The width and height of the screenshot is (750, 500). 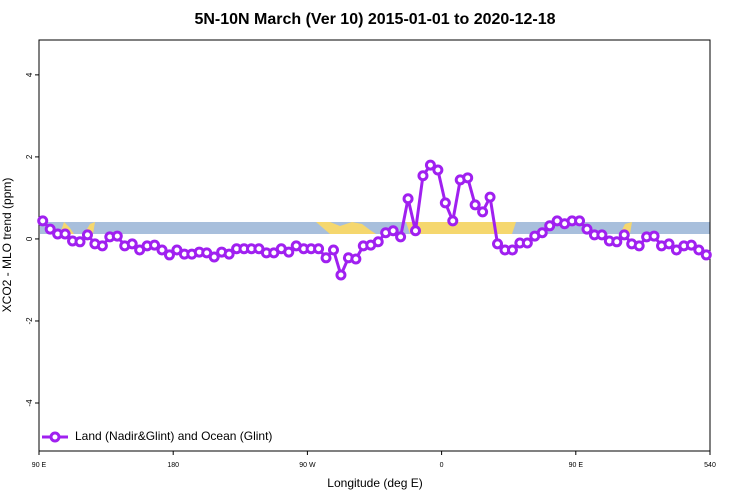 I want to click on legend-label: Land (Nadir&Glint) and Ocean (Glint), so click(x=173, y=436).